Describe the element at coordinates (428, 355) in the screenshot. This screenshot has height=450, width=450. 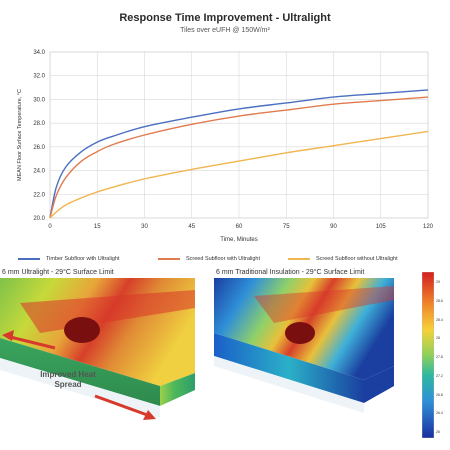
I see `temperature-colorbar` at that location.